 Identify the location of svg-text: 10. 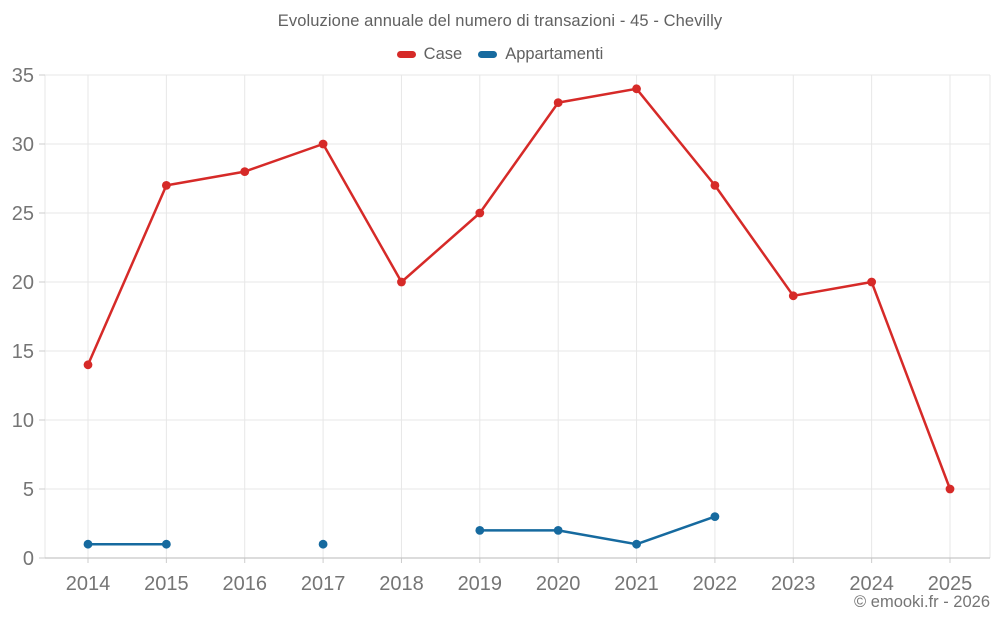
(23, 421).